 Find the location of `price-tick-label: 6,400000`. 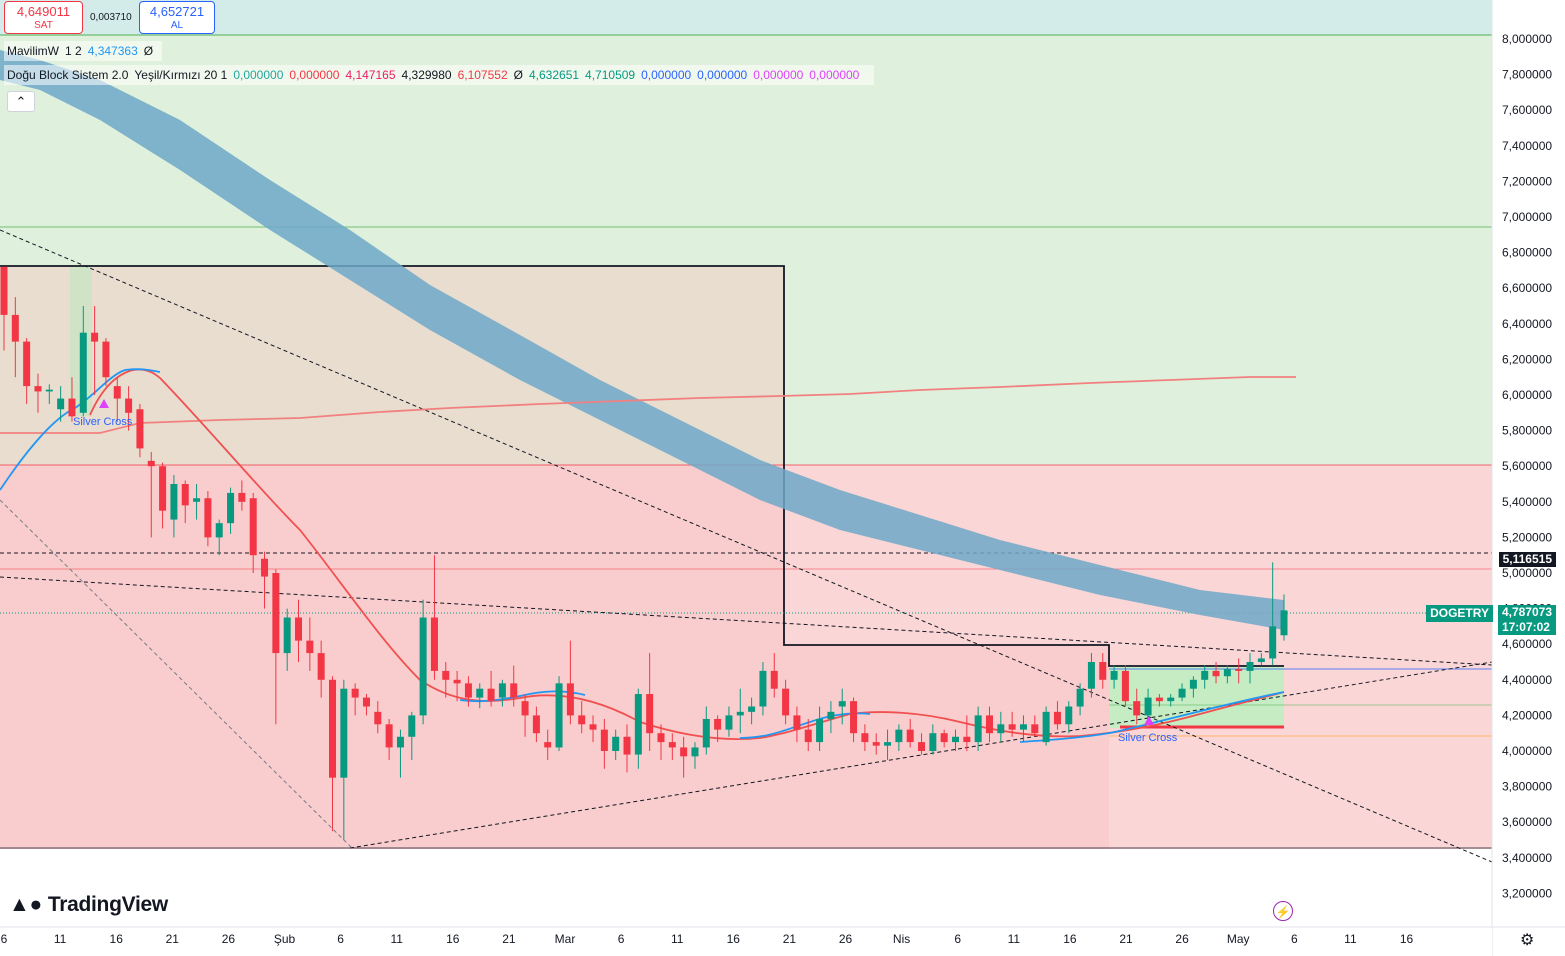

price-tick-label: 6,400000 is located at coordinates (1527, 324).